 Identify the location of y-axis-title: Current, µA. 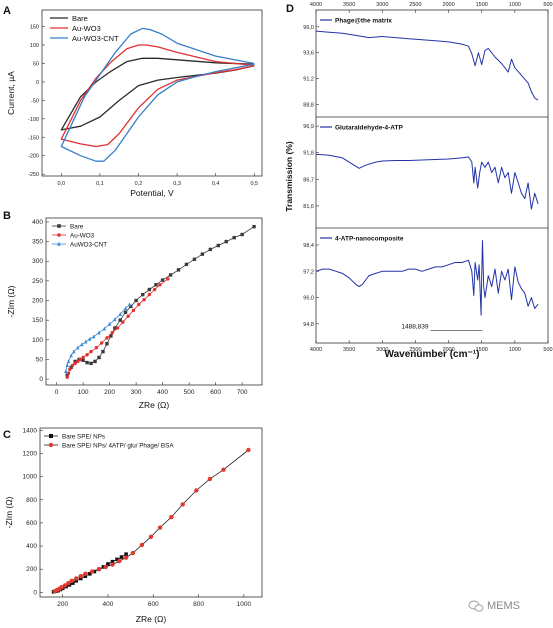
(11, 93).